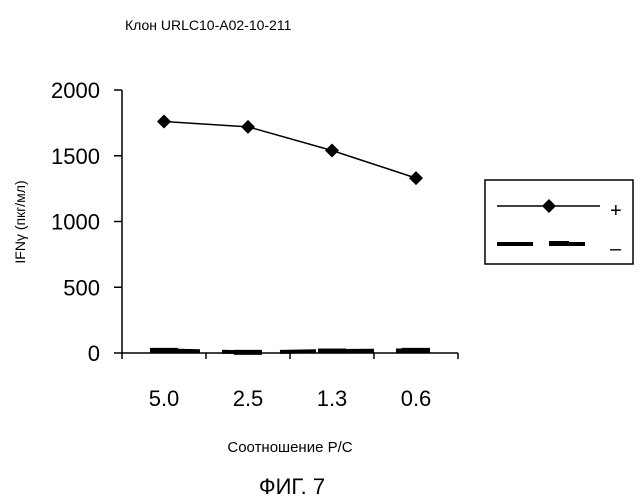 This screenshot has width=642, height=500. I want to click on y-axis-ticks: 0 500 1000 1500 2000, so click(86, 222).